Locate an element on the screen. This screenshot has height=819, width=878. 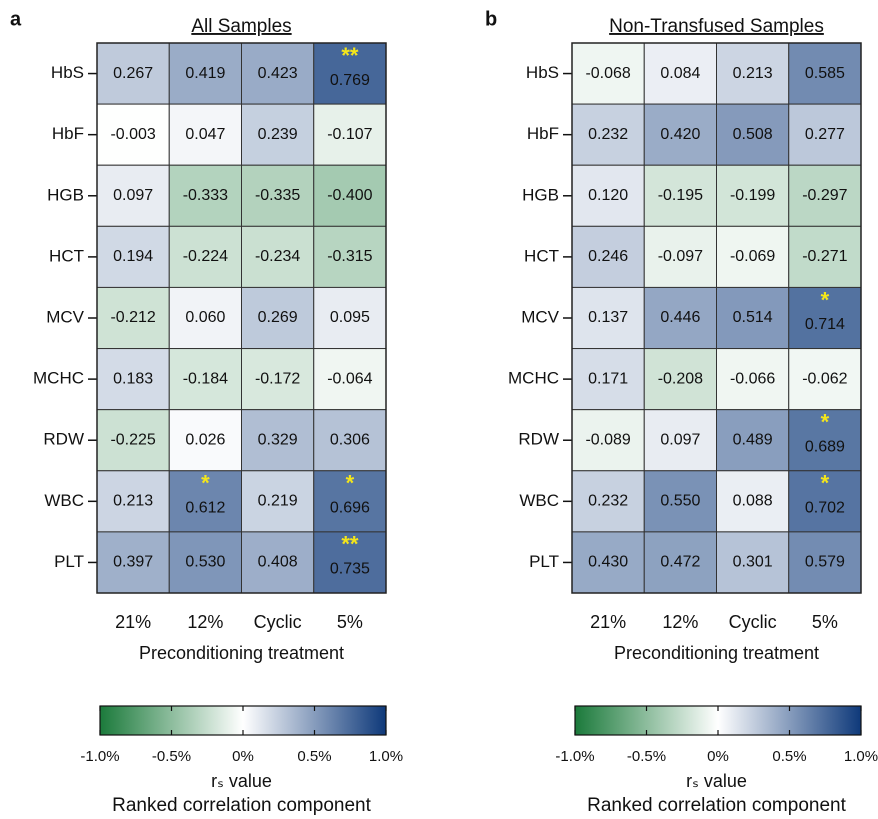
cell-value: -0.333 is located at coordinates (205, 195).